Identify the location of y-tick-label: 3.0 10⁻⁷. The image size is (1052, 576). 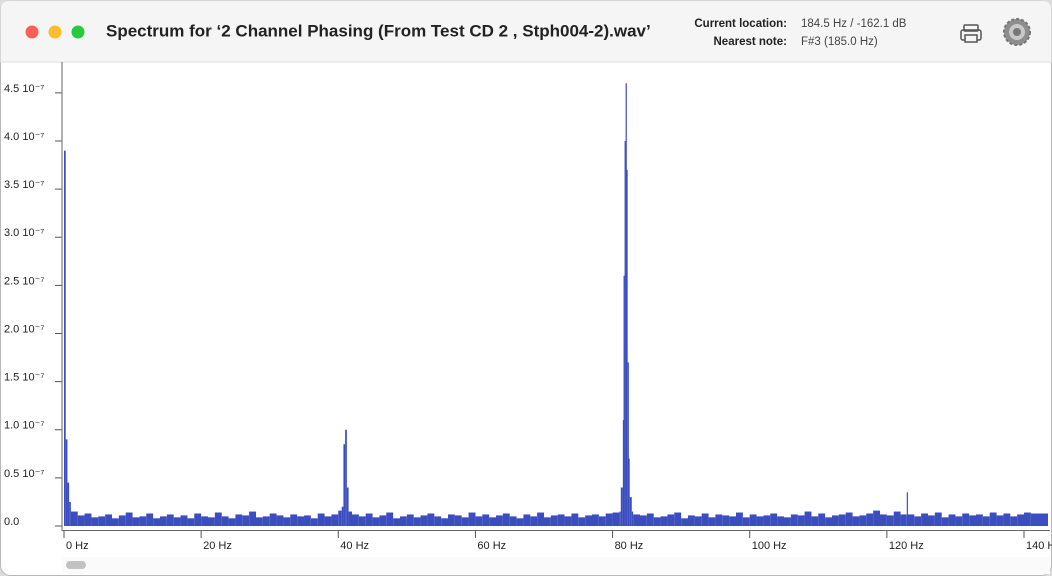
(24, 233).